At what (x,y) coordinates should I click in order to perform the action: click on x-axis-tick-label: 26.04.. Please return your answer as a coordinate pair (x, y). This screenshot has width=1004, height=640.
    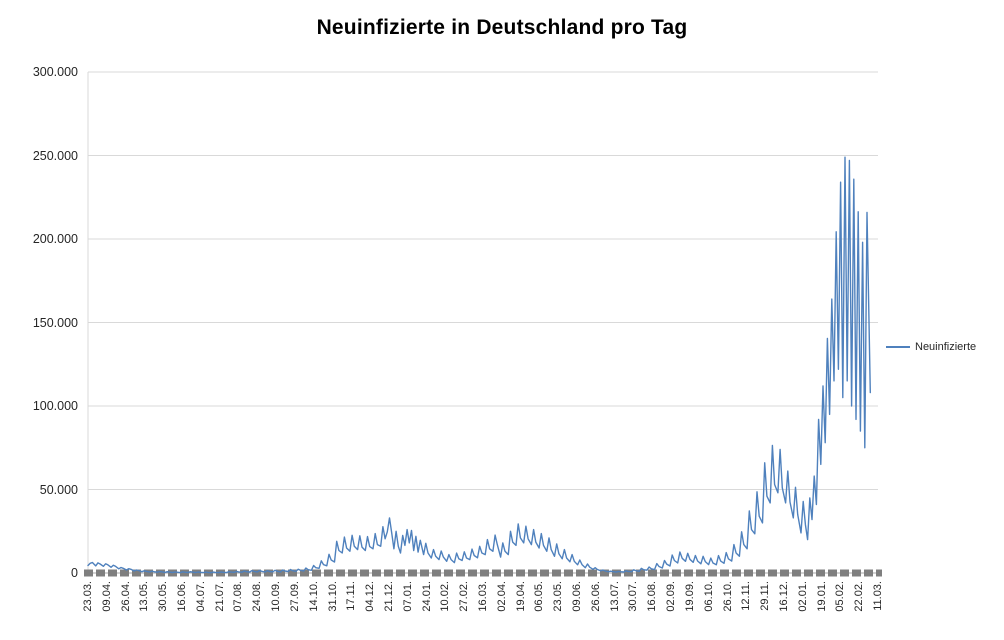
    Looking at the image, I should click on (125, 596).